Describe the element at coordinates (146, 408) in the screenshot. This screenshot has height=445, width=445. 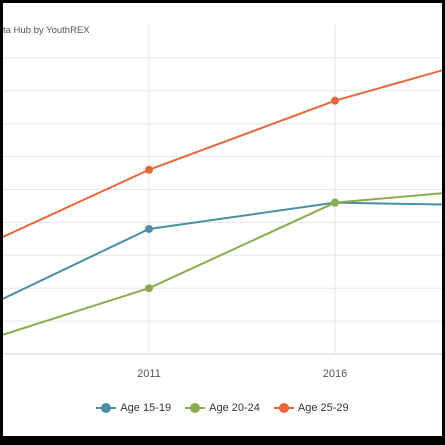
I see `legend-label: Age 15-19` at that location.